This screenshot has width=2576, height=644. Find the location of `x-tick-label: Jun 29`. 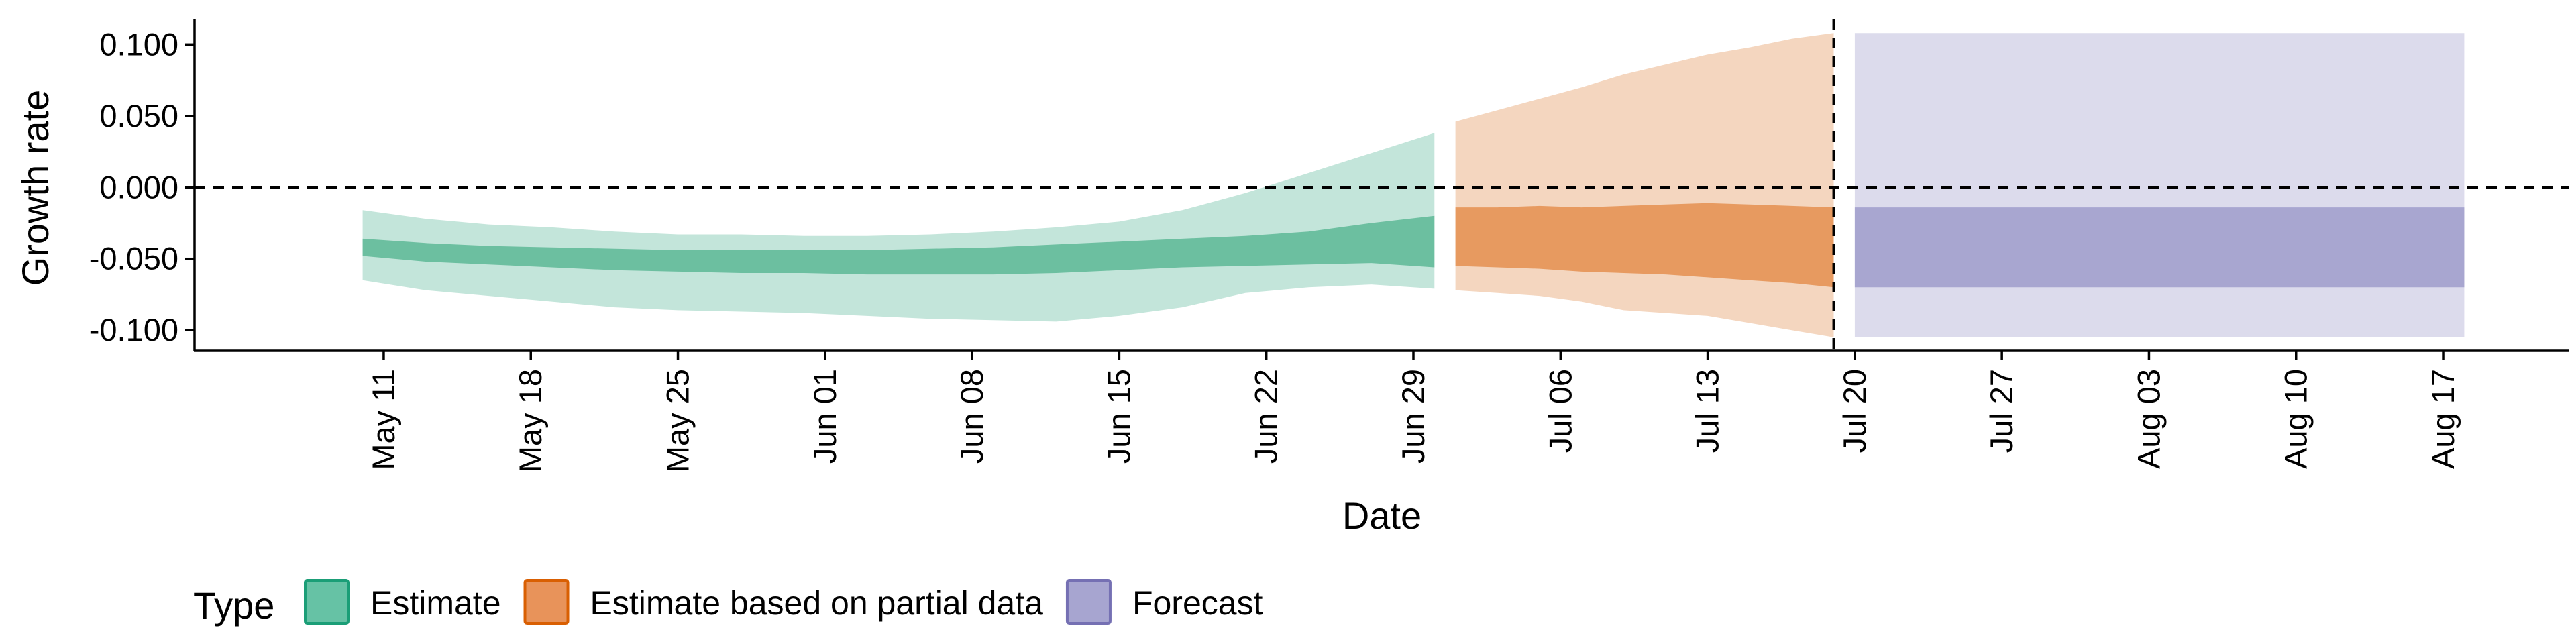

x-tick-label: Jun 29 is located at coordinates (1413, 416).